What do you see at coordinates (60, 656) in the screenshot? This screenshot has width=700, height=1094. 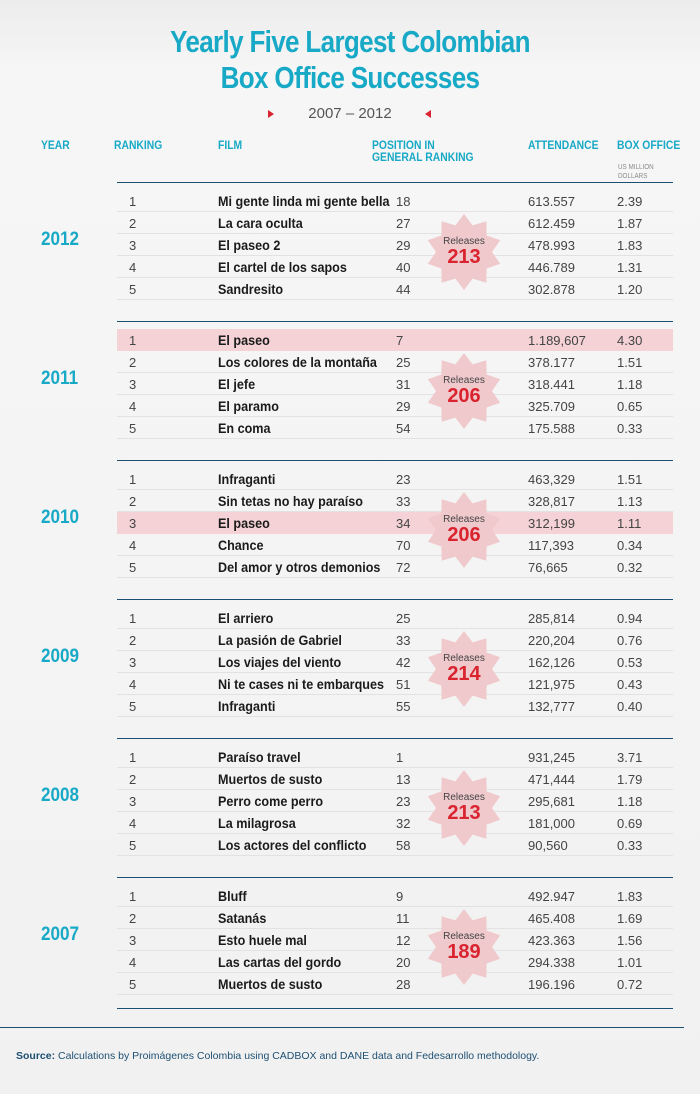 I see `year-label: 2009` at bounding box center [60, 656].